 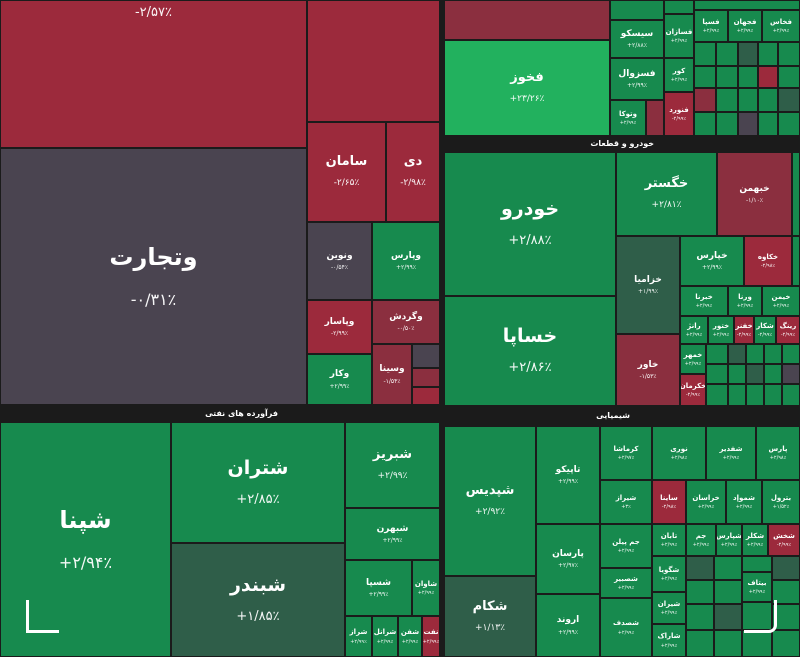 I want to click on stock-tile: سامان -۲/۶۵٪, so click(x=346, y=172).